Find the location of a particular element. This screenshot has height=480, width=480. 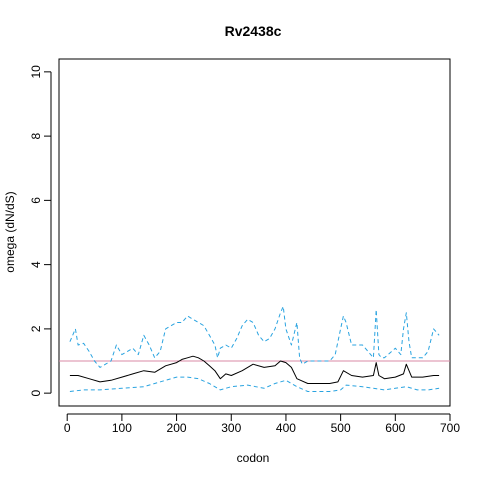

x-tick-label: 300 is located at coordinates (231, 428).